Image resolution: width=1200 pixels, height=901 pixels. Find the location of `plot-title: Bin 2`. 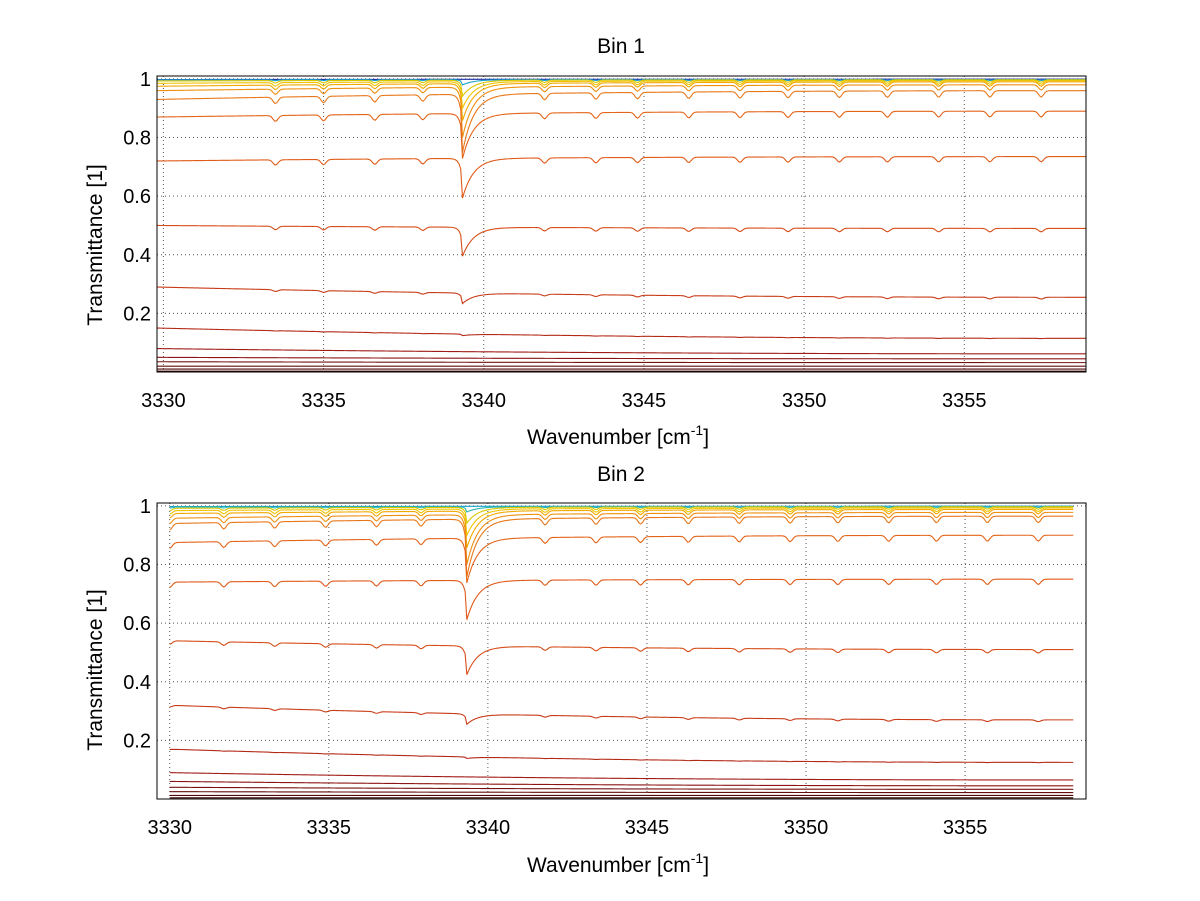

plot-title: Bin 2 is located at coordinates (621, 474).